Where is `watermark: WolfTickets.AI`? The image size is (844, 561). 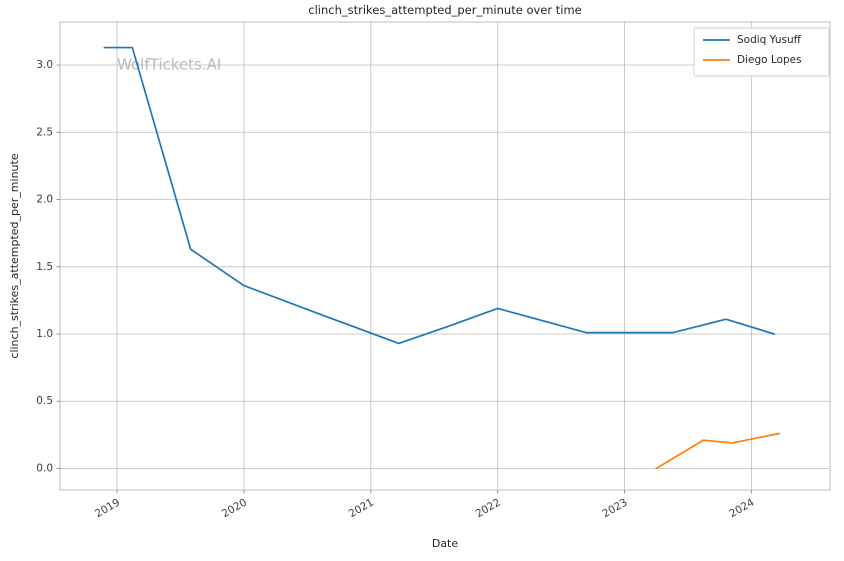
watermark: WolfTickets.AI is located at coordinates (169, 65).